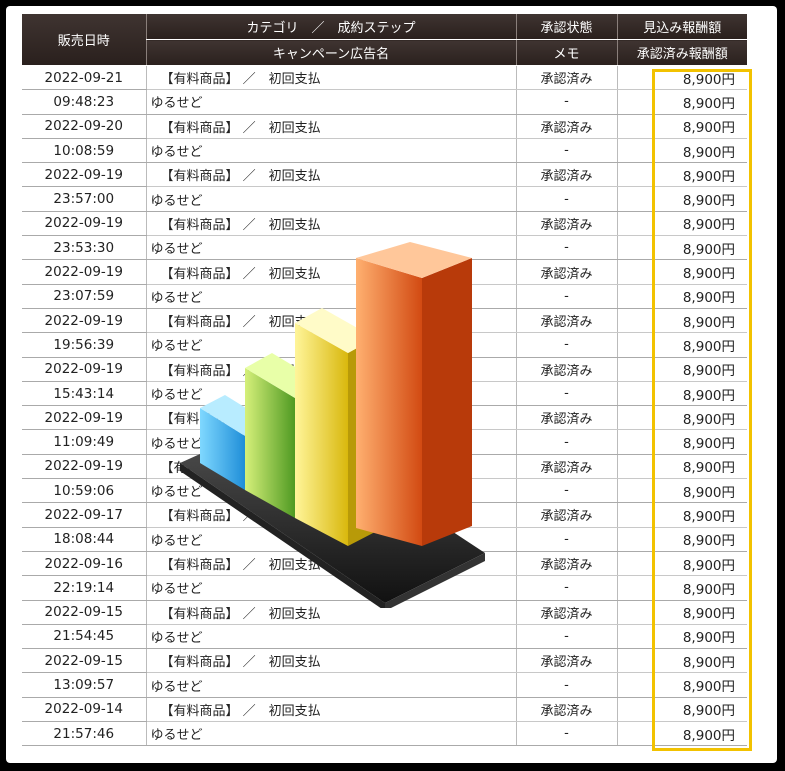 The image size is (785, 771). What do you see at coordinates (84, 734) in the screenshot?
I see `sale-time: 21:57:46` at bounding box center [84, 734].